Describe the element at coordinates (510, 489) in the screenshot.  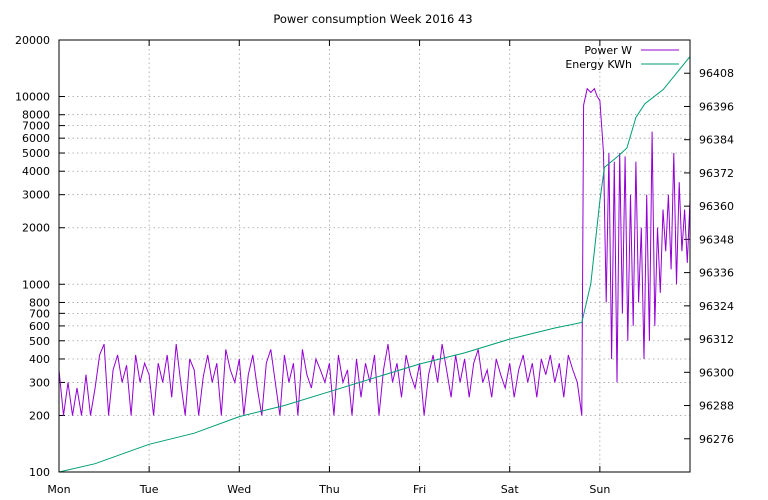
I see `x-tick-label: Sat` at that location.